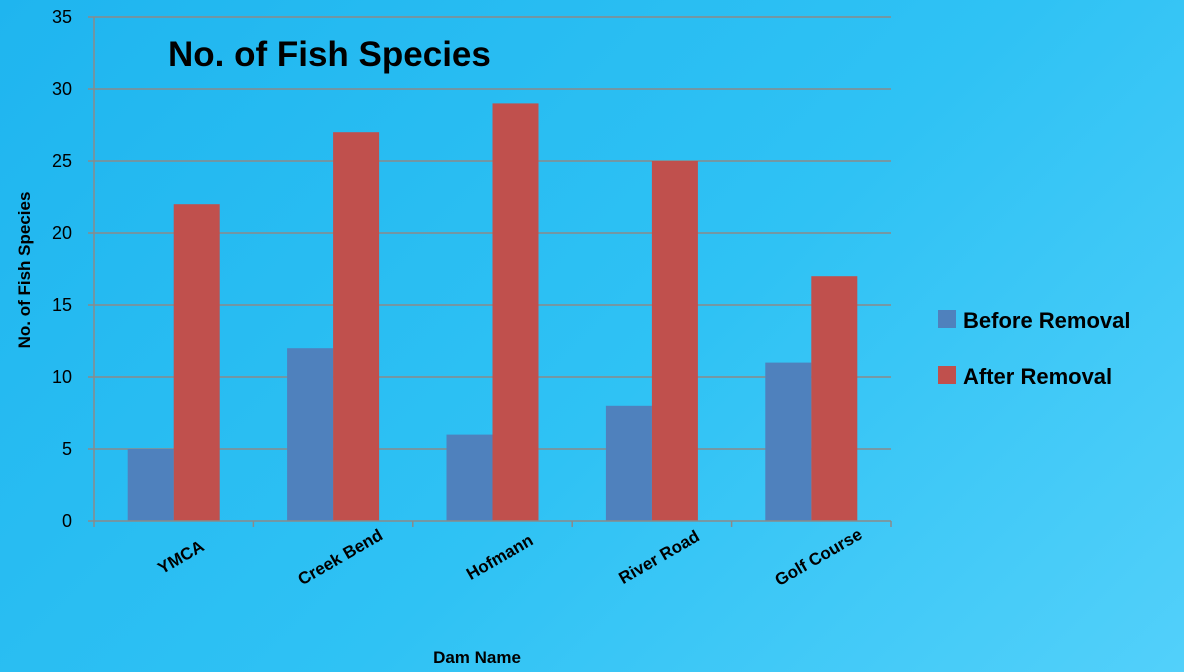  I want to click on y-tick-label-5: 5, so click(67, 449).